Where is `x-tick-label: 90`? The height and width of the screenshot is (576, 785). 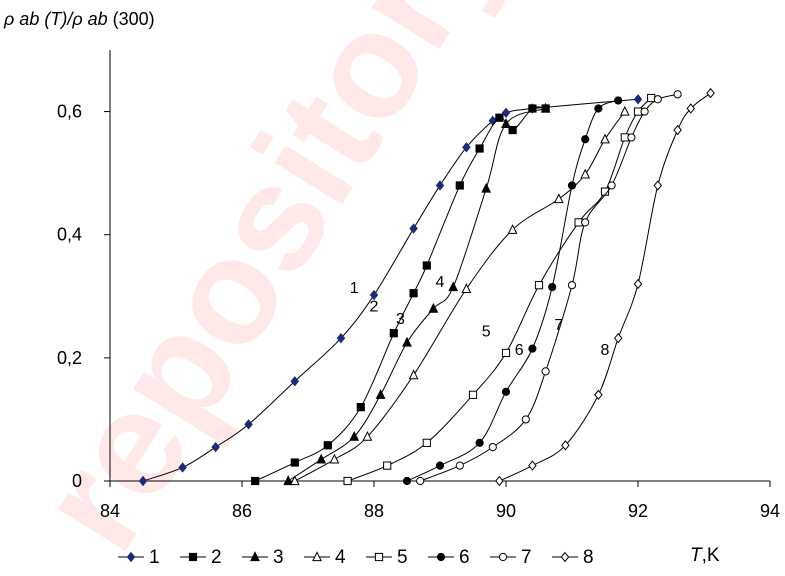
x-tick-label: 90 is located at coordinates (506, 511).